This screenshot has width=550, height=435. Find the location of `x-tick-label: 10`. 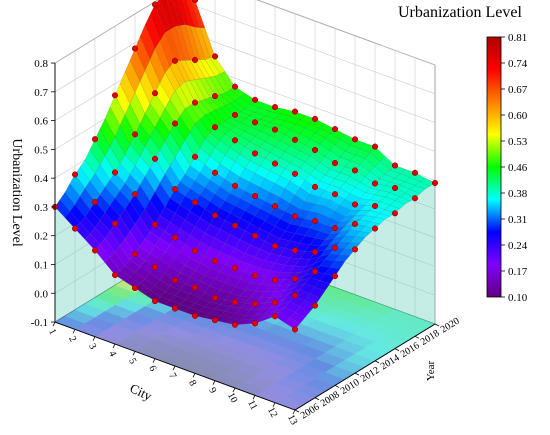

x-tick-label: 10 is located at coordinates (232, 398).